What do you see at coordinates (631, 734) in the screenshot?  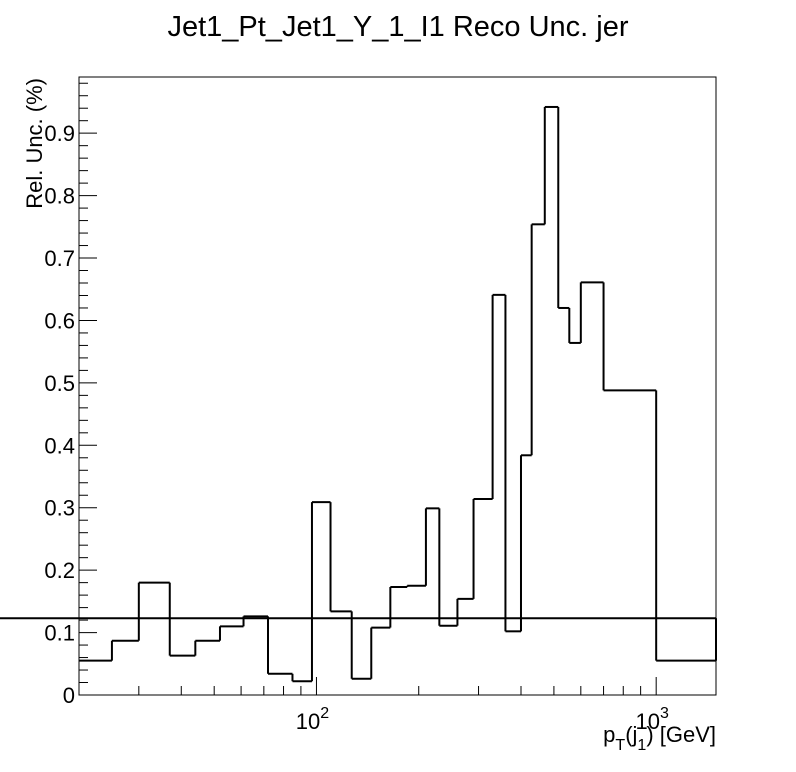 I see `x-axis-title-mid: (j` at bounding box center [631, 734].